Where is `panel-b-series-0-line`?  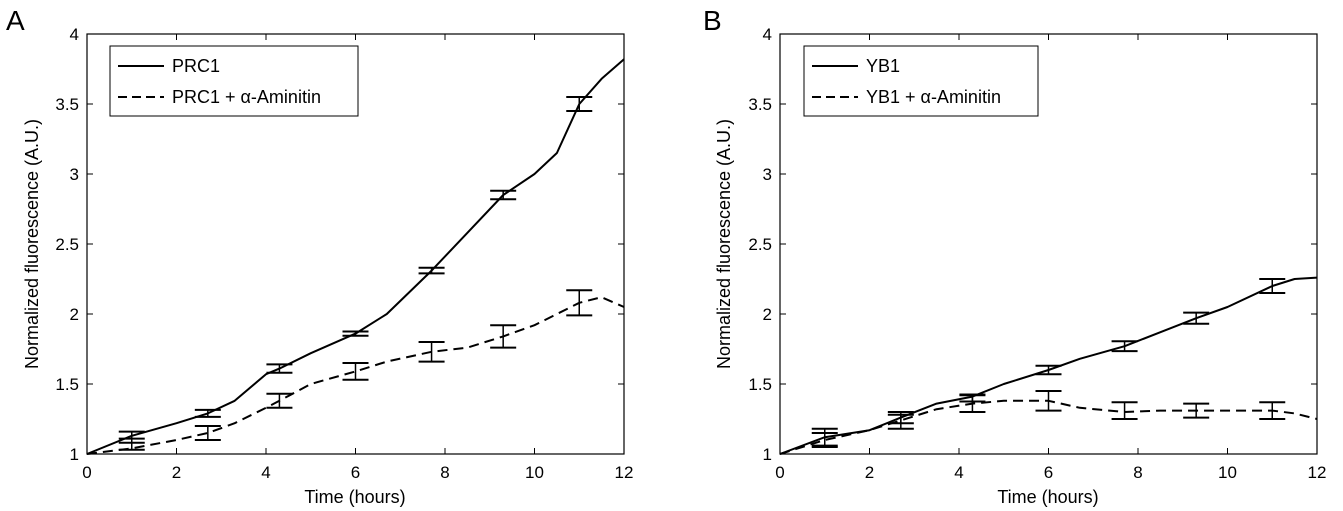
panel-b-series-0-line is located at coordinates (1048, 365).